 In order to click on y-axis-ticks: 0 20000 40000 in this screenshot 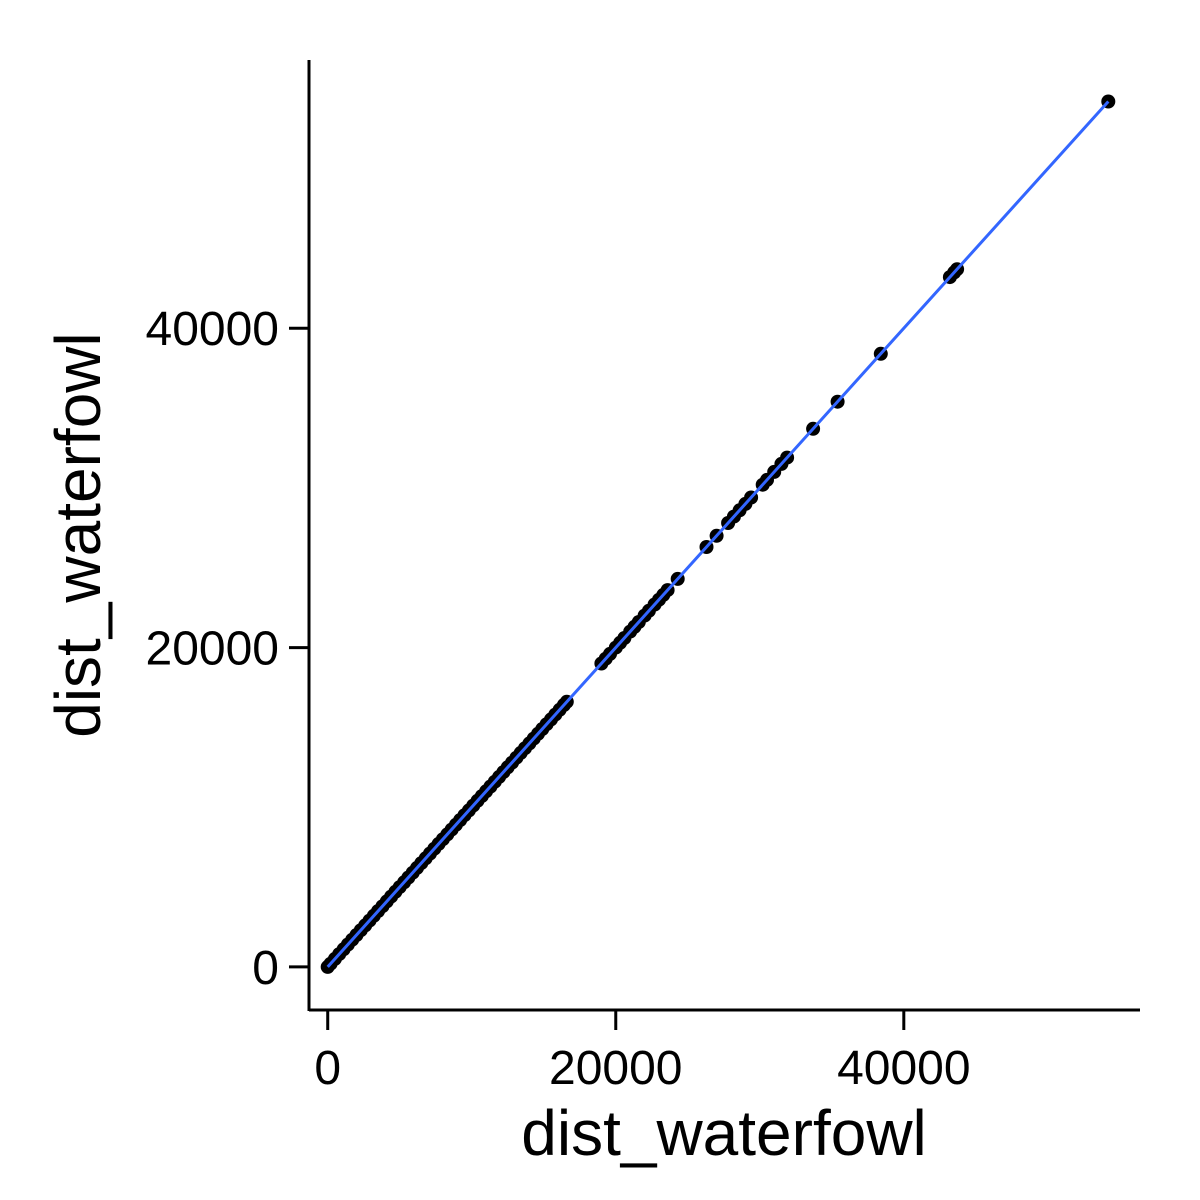, I will do `click(227, 649)`.